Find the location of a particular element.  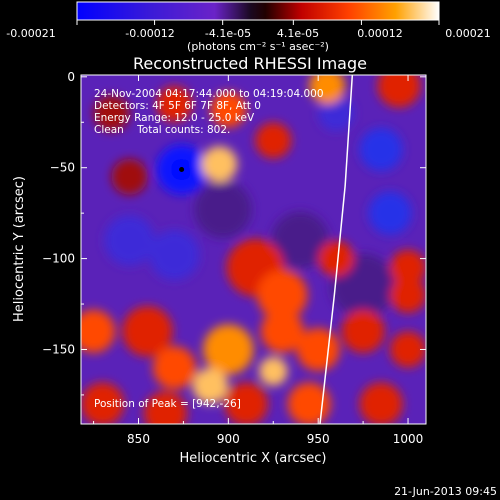

annotation-peak-position: Position of Peak = [942,-26] is located at coordinates (167, 404).